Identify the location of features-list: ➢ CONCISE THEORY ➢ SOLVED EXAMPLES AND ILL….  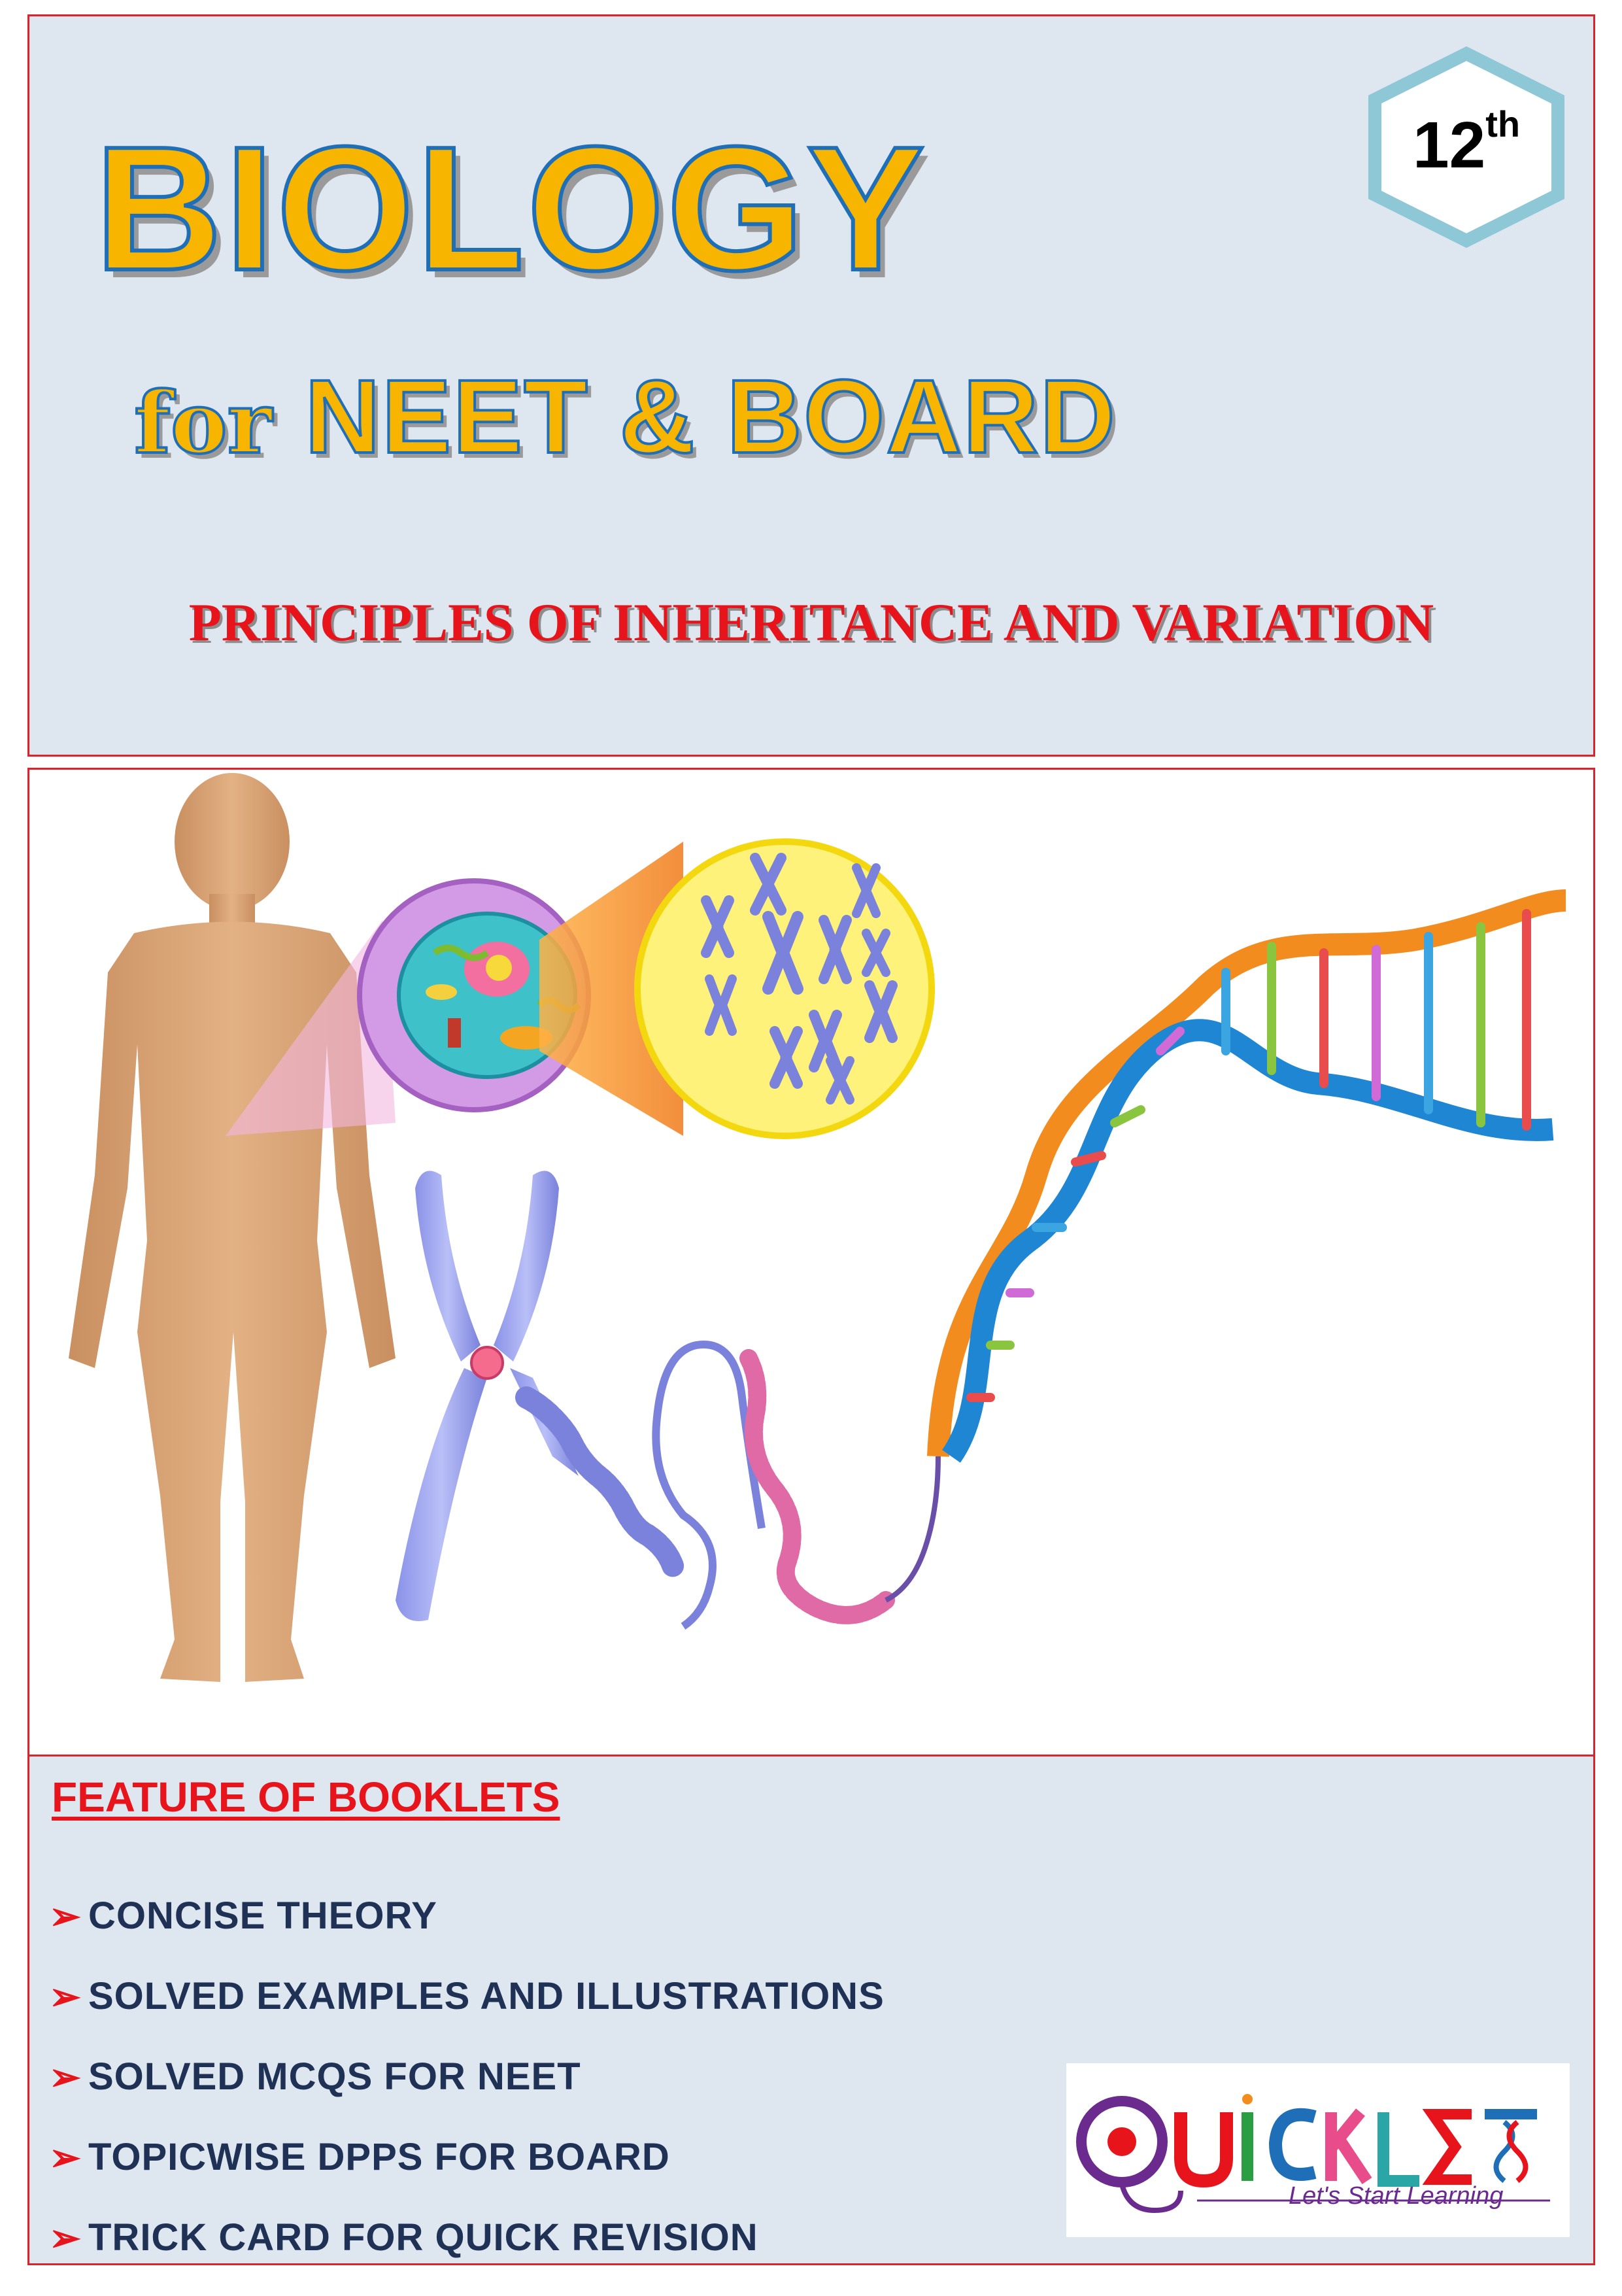
(467, 2095).